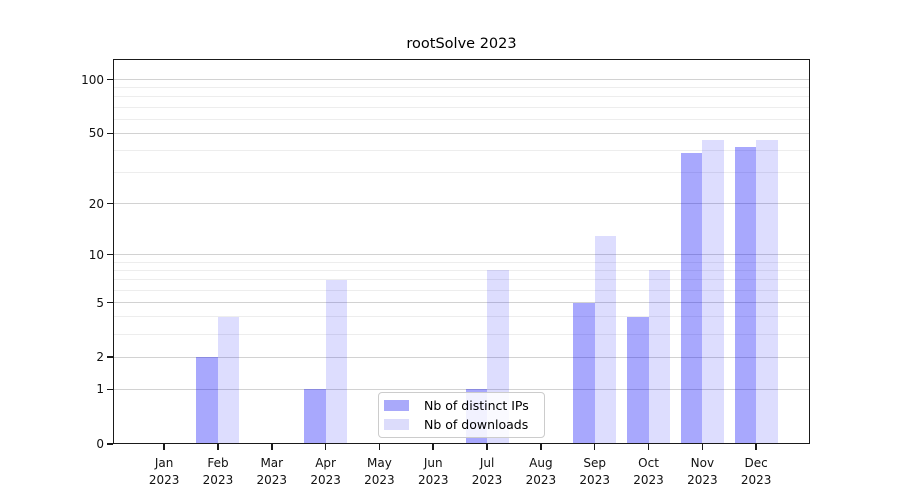 This screenshot has width=900, height=500. I want to click on x-axis-tick-label: Jul 2023, so click(487, 471).